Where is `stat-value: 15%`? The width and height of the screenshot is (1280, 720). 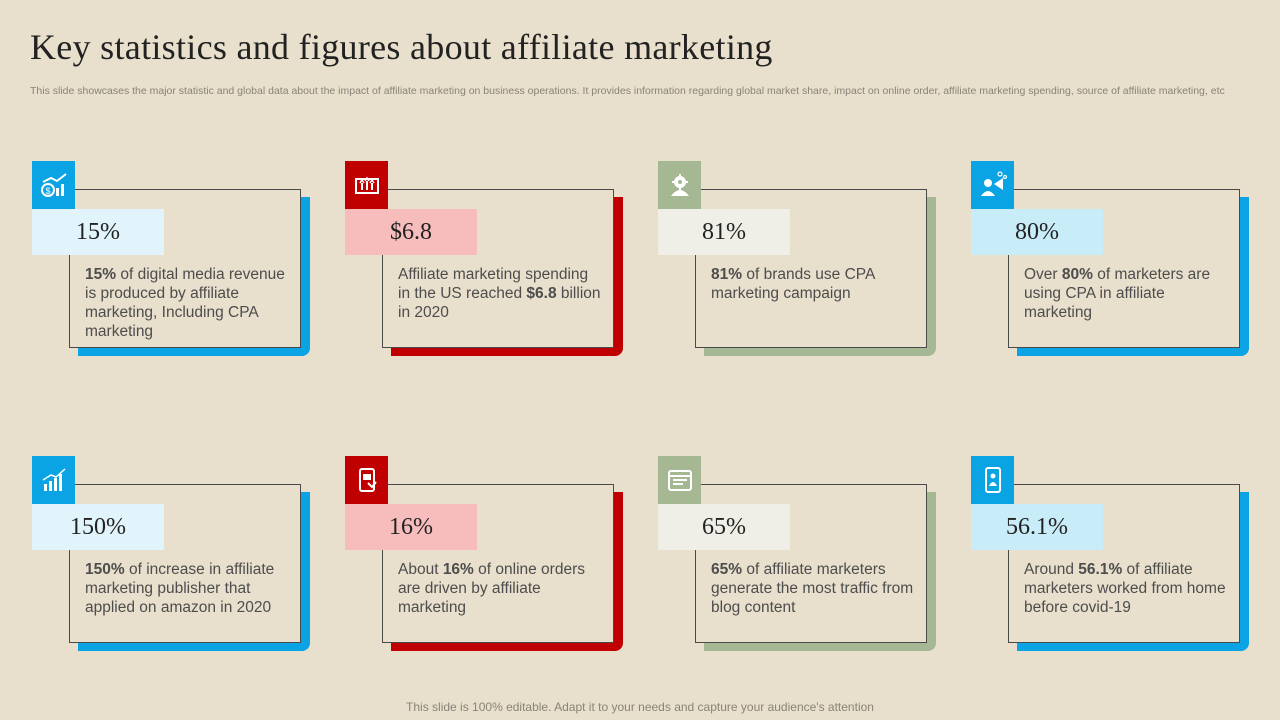 stat-value: 15% is located at coordinates (98, 232).